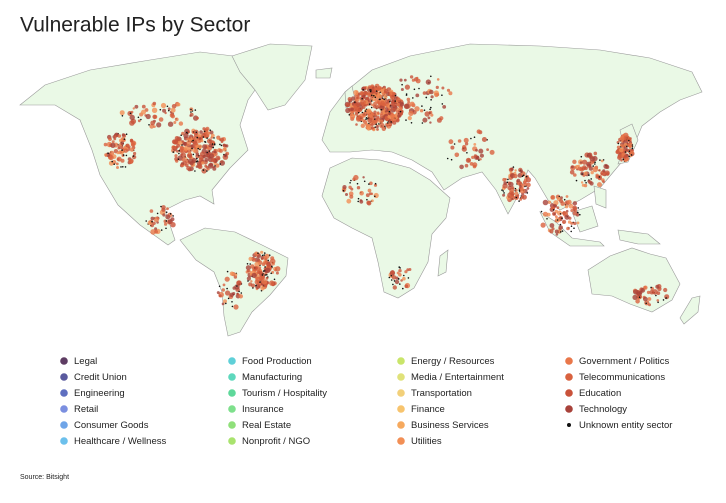  I want to click on legend-marker, so click(64, 393).